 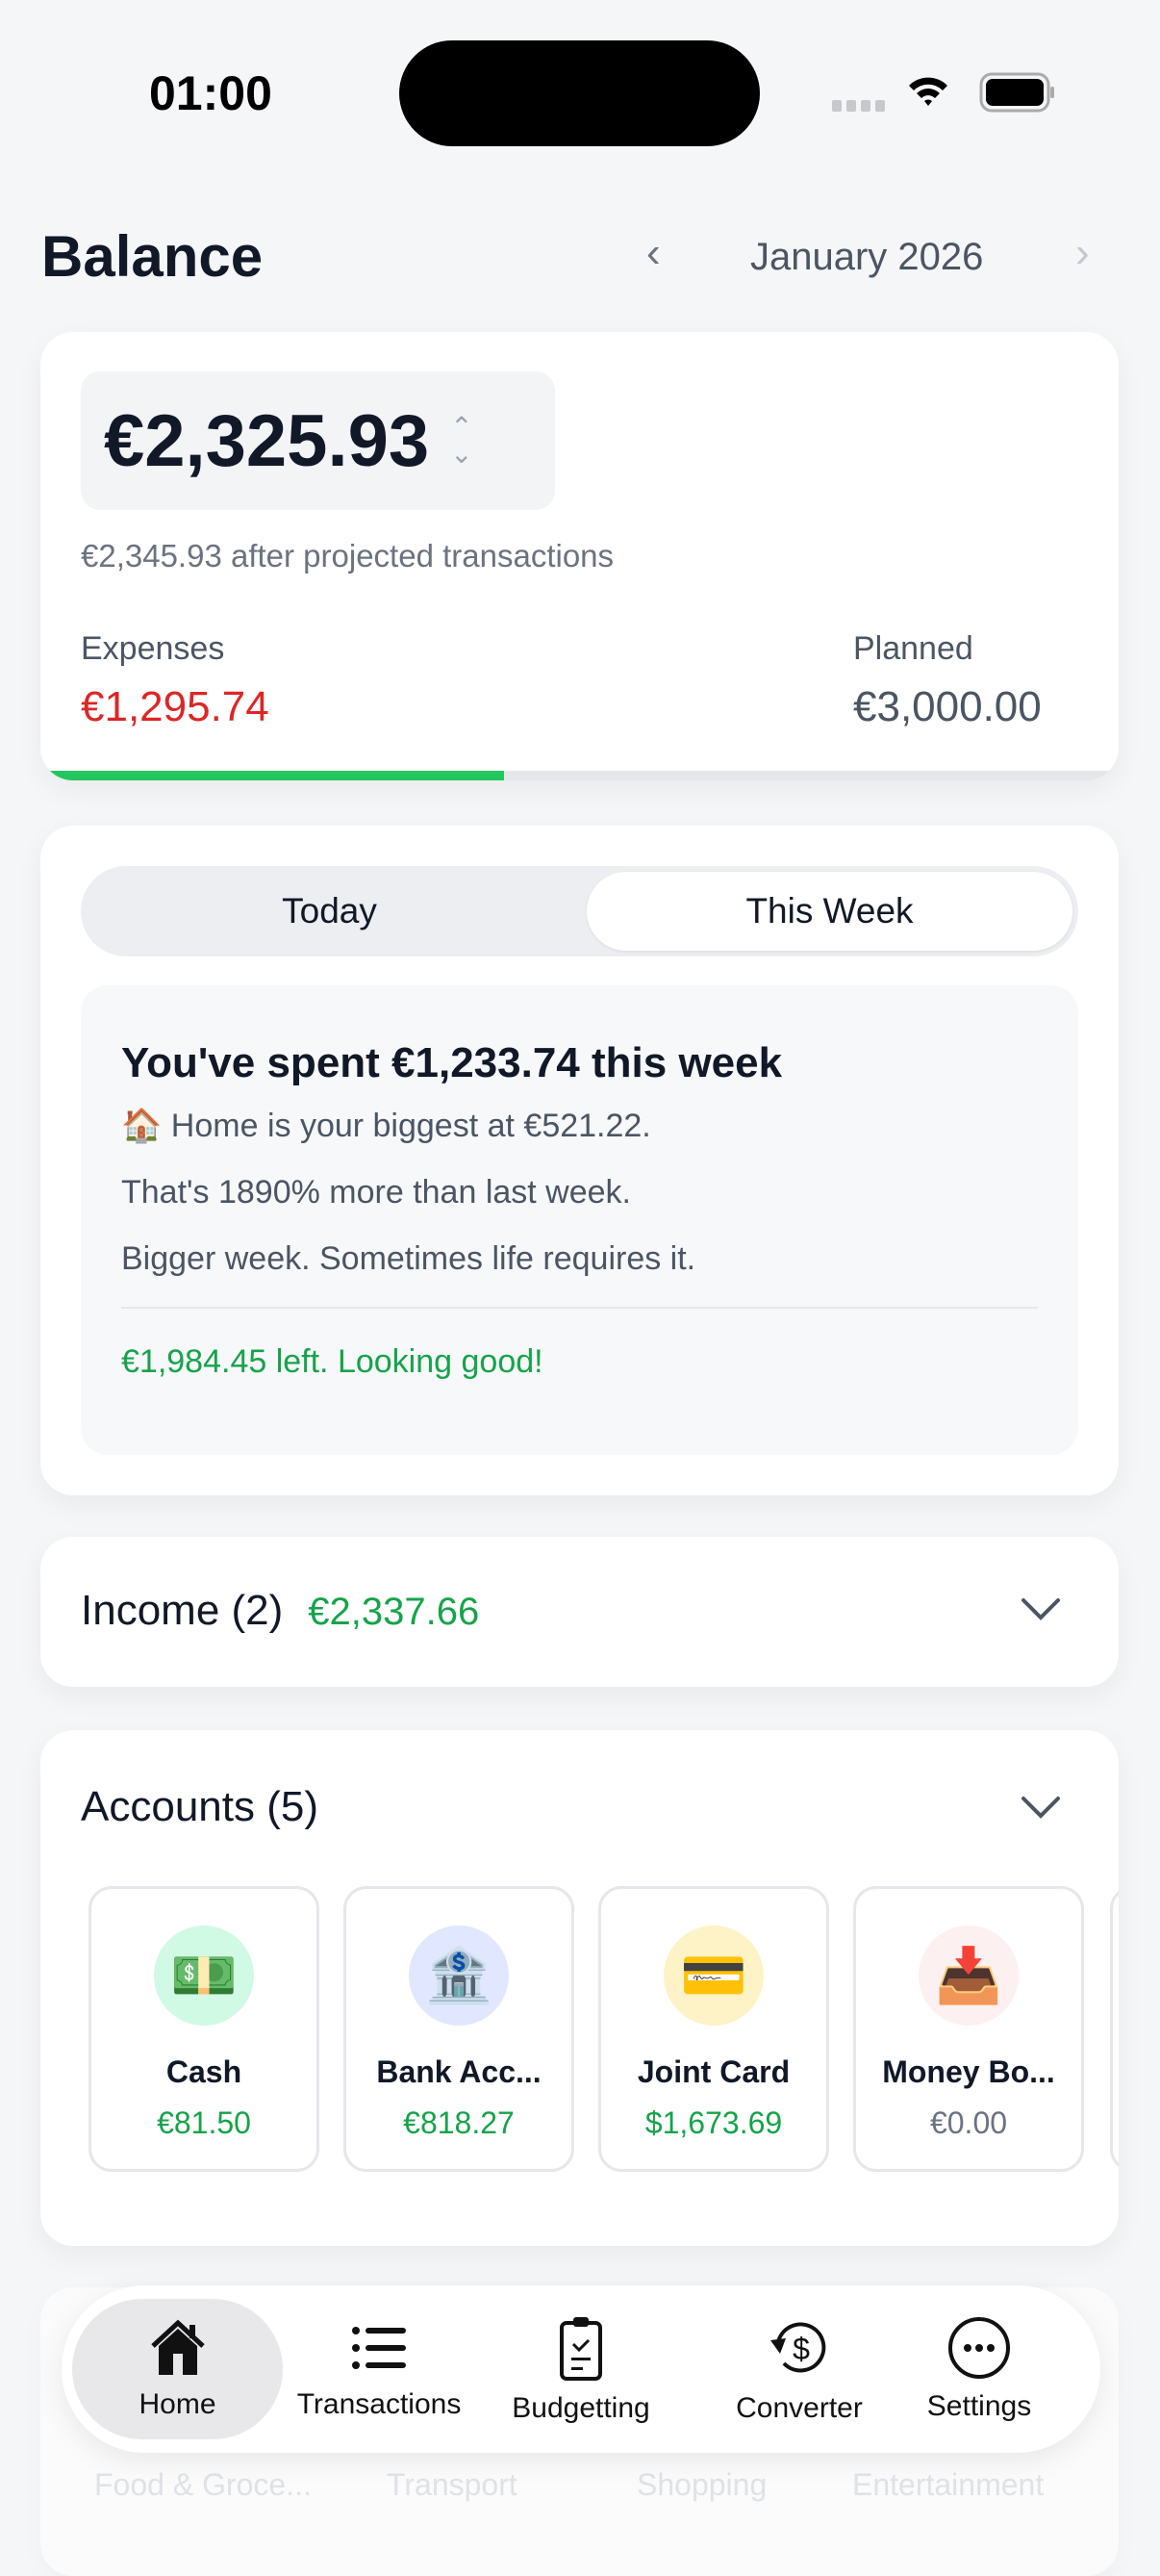 I want to click on divider, so click(x=579, y=1308).